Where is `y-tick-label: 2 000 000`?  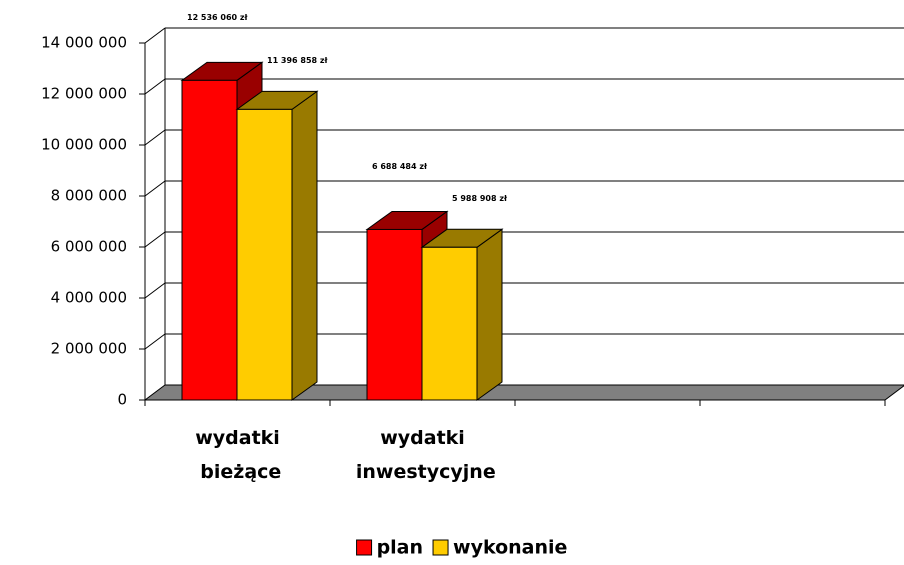
y-tick-label: 2 000 000 is located at coordinates (89, 349).